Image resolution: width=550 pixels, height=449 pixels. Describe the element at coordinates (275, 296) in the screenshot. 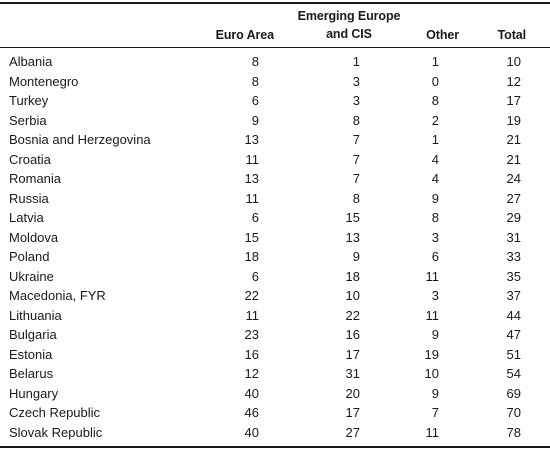

I see `table-row: Macedonia, FYR 22 10 3 37` at that location.